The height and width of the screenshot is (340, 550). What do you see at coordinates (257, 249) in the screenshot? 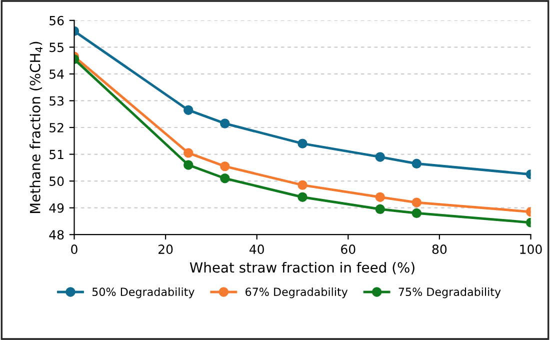
I see `x-tick-label: 40` at bounding box center [257, 249].